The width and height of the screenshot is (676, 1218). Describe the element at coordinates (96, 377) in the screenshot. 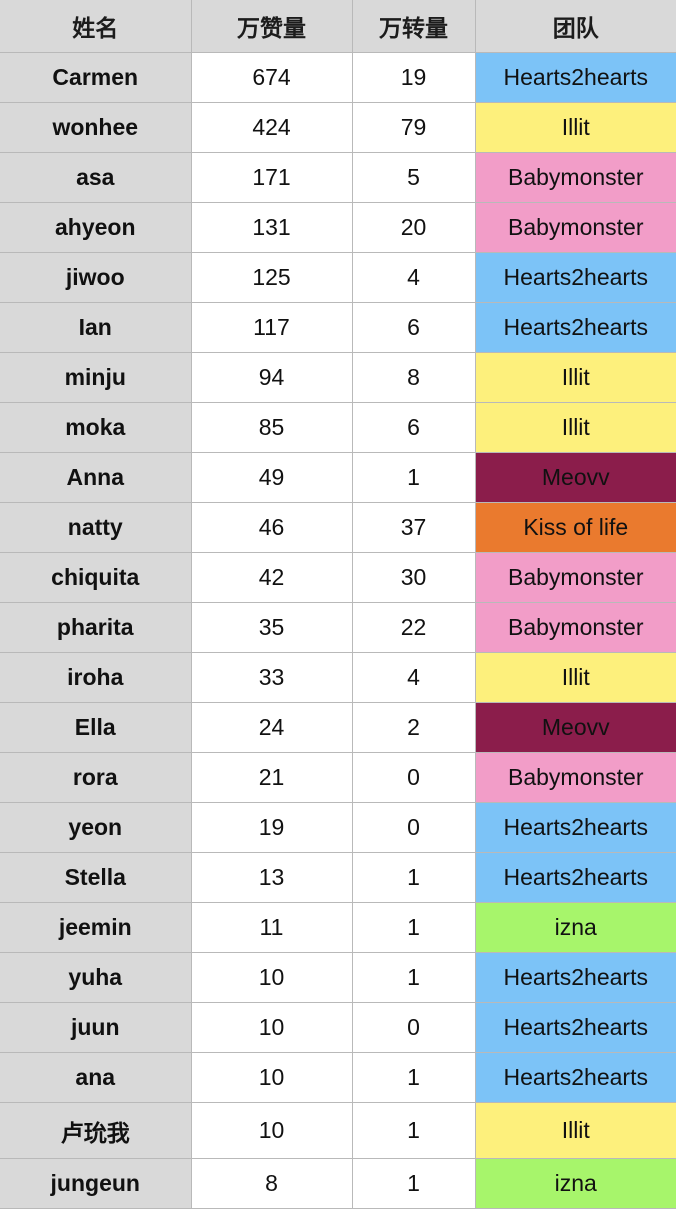

I see `cell-name: minju` at that location.